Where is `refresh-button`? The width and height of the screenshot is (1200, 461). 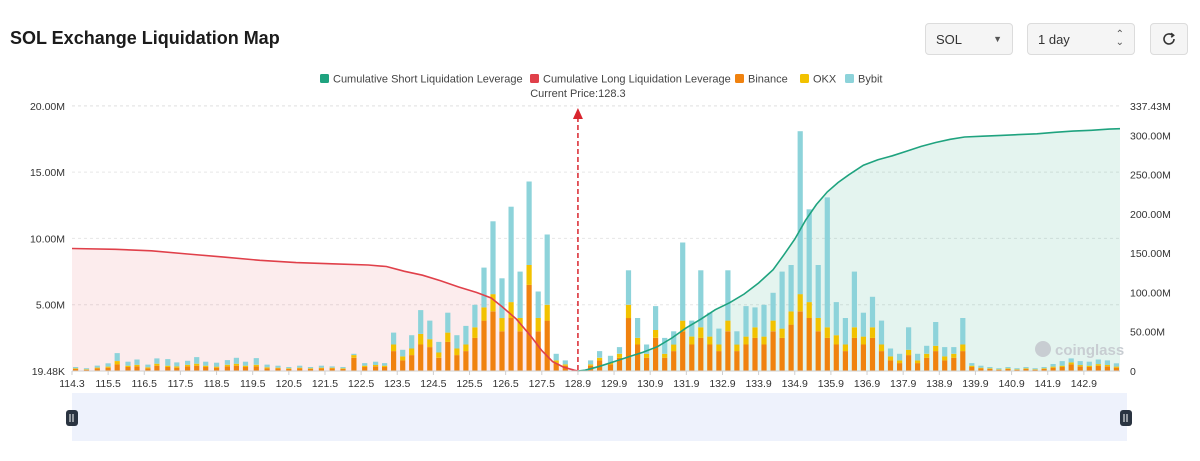
refresh-button is located at coordinates (1169, 39).